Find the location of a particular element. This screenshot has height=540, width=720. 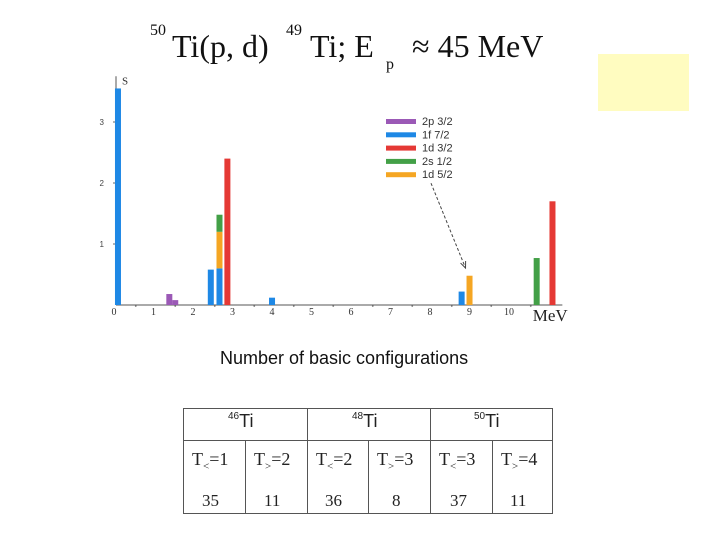

y-axis-label: S is located at coordinates (125, 81).